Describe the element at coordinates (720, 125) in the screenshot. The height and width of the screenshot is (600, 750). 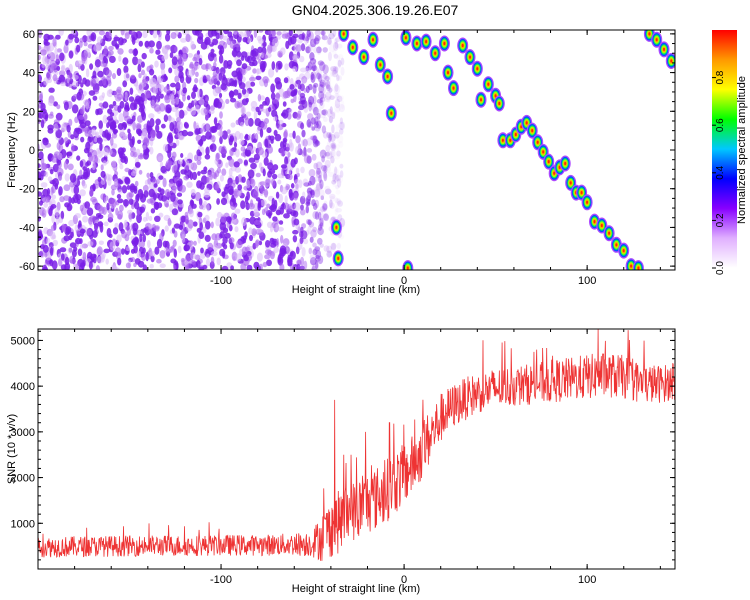
I see `colorbar-tick-label: 0.6` at that location.